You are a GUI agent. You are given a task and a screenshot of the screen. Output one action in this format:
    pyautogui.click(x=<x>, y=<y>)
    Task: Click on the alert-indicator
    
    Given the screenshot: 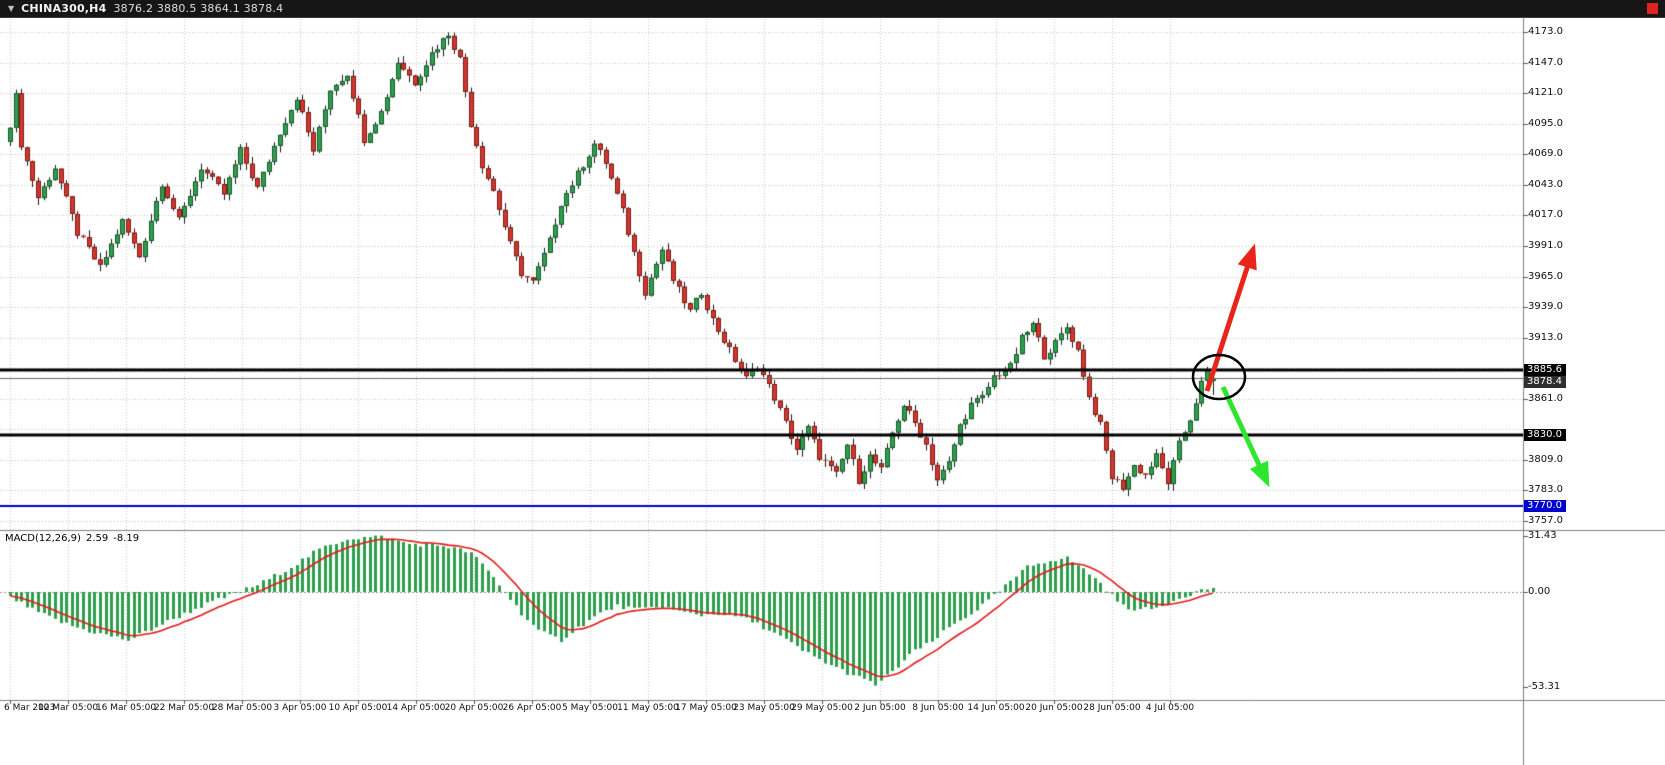 What is the action you would take?
    pyautogui.click(x=1652, y=8)
    